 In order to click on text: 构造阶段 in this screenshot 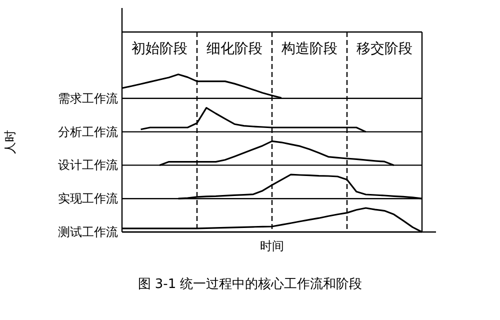, I will do `click(309, 49)`.